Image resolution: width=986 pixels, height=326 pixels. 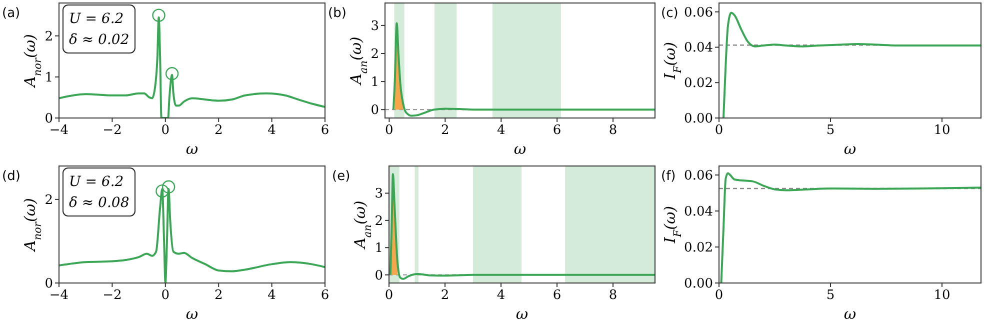 What do you see at coordinates (337, 13) in the screenshot?
I see `chart-title: (b)` at bounding box center [337, 13].